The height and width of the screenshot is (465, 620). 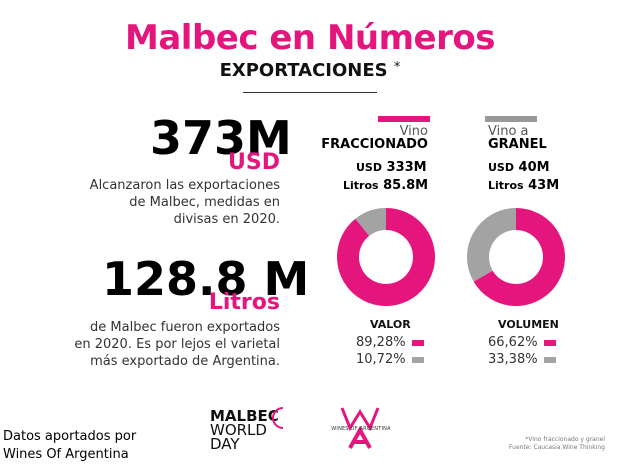 I want to click on volumen-share-granel: 33,38%, so click(x=513, y=359).